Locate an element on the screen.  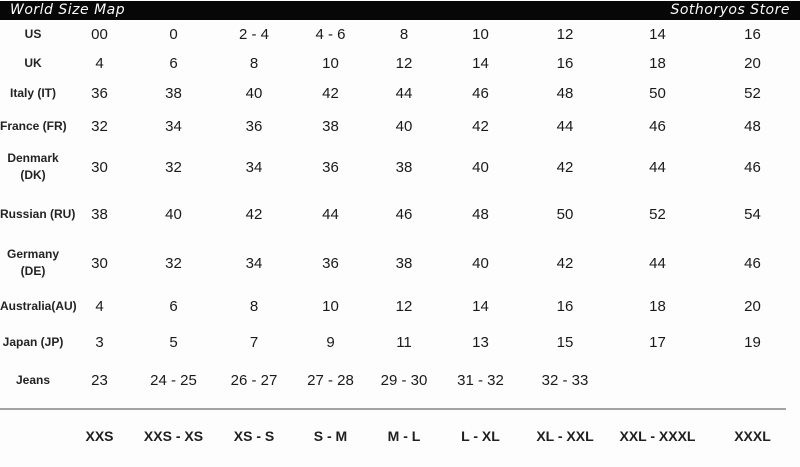
table-row: Denmark (DK) 30 32 34 36 38 40 42 44 46 is located at coordinates (400, 167).